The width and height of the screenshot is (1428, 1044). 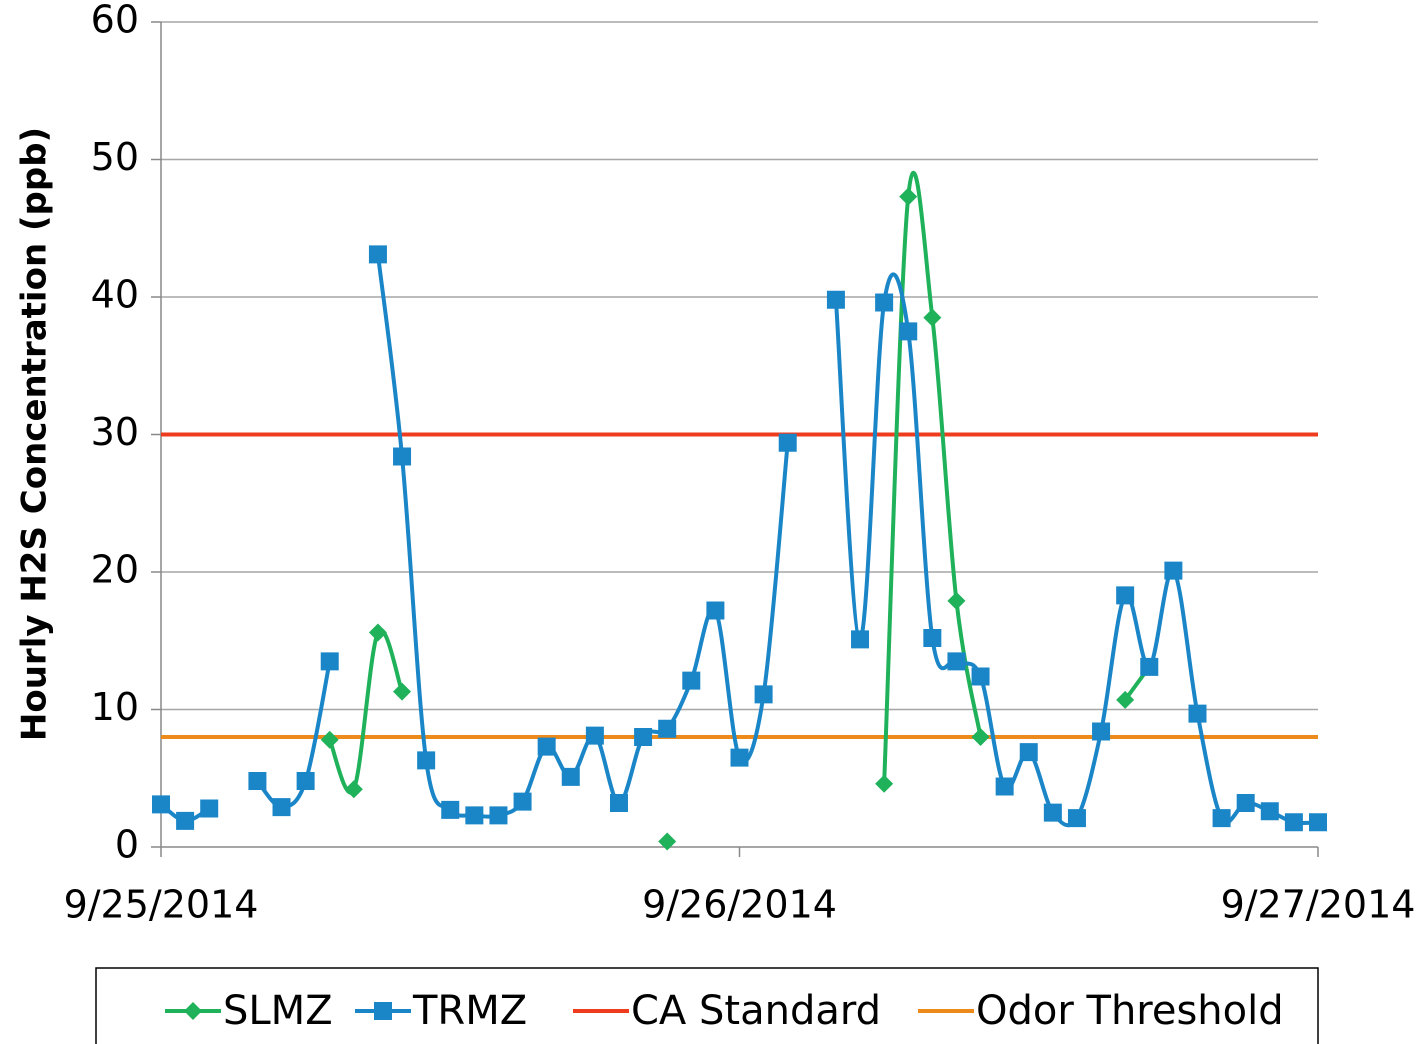 I want to click on legend-box, so click(x=707, y=1005).